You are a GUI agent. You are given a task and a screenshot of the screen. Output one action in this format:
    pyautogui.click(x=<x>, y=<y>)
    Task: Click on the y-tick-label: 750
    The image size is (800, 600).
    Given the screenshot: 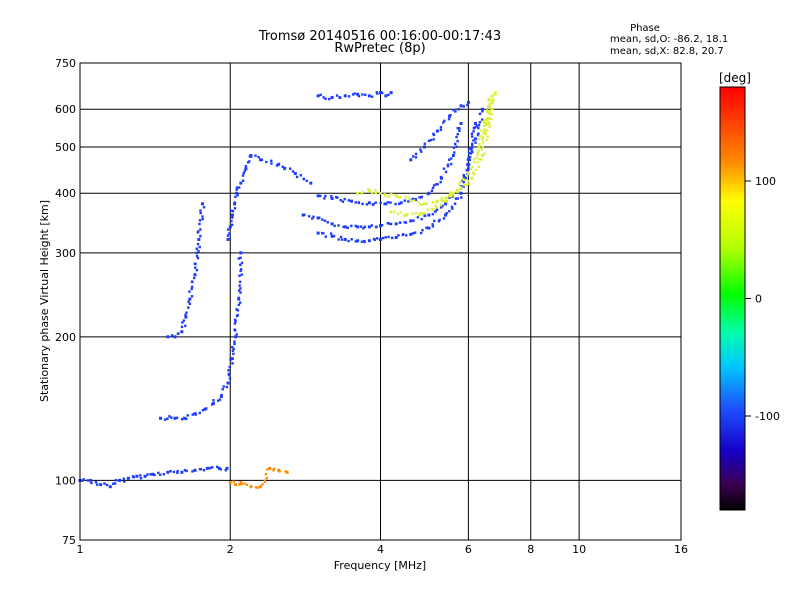 What is the action you would take?
    pyautogui.click(x=65, y=63)
    